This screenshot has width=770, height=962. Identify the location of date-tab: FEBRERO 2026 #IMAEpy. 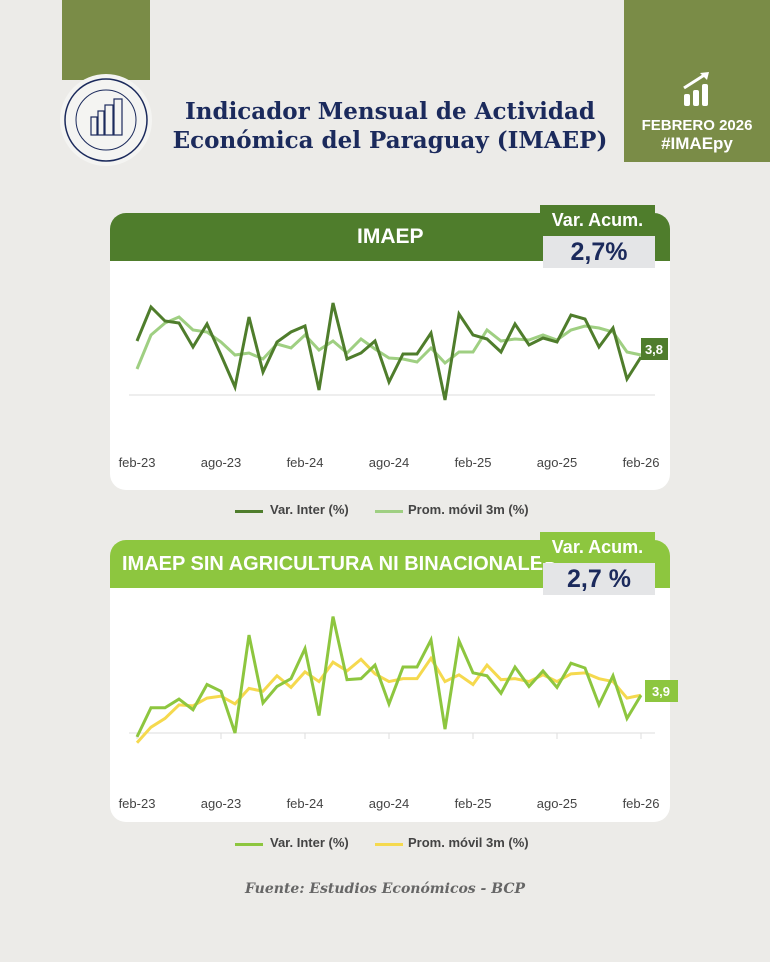
(697, 81).